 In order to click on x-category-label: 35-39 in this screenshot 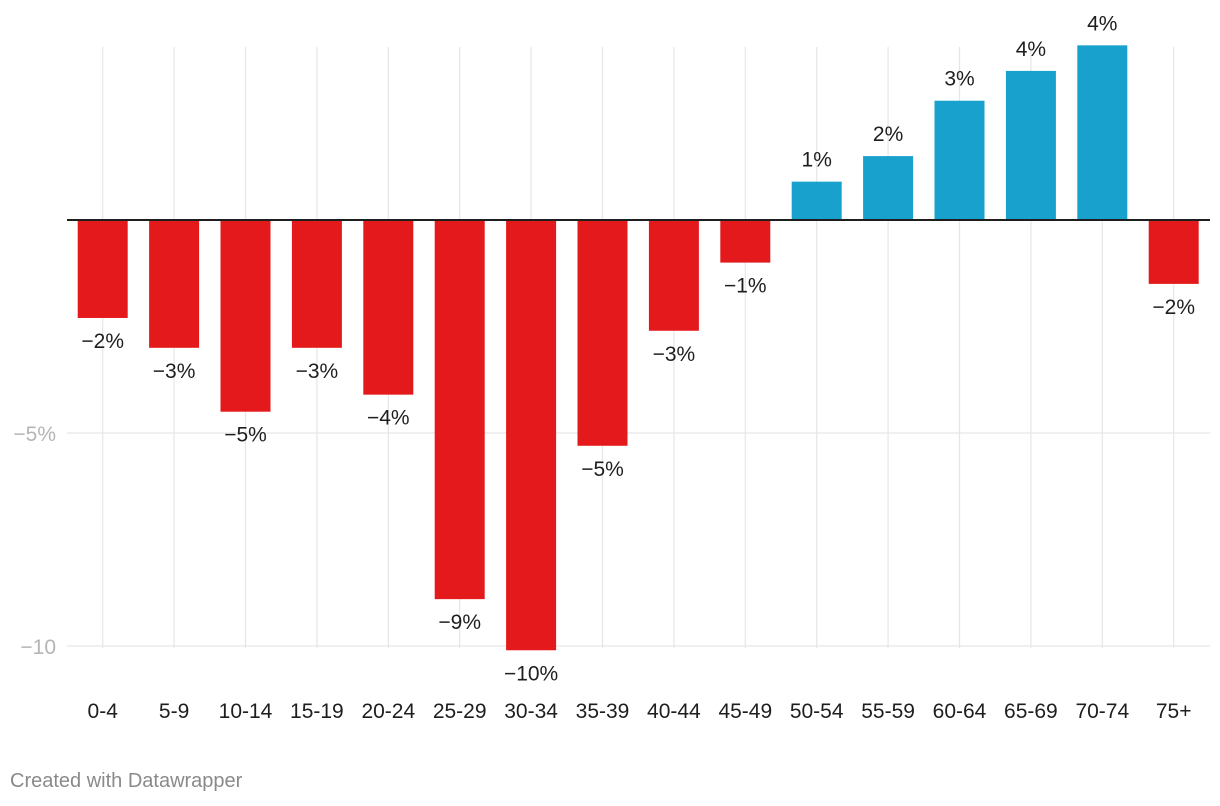, I will do `click(603, 711)`.